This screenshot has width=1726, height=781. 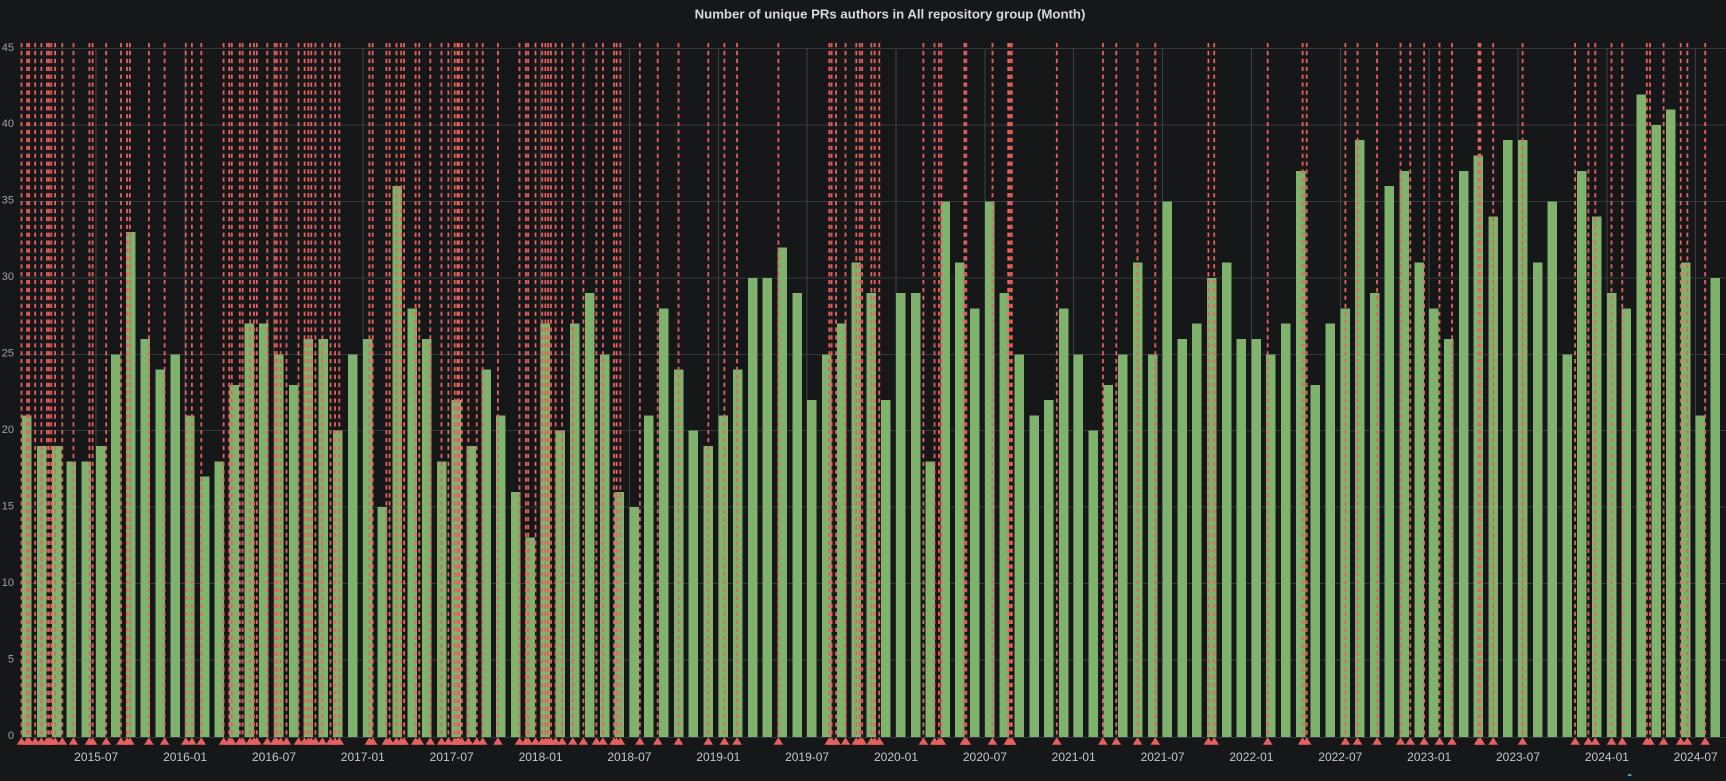 What do you see at coordinates (541, 757) in the screenshot?
I see `svg-text: 2018-01` at bounding box center [541, 757].